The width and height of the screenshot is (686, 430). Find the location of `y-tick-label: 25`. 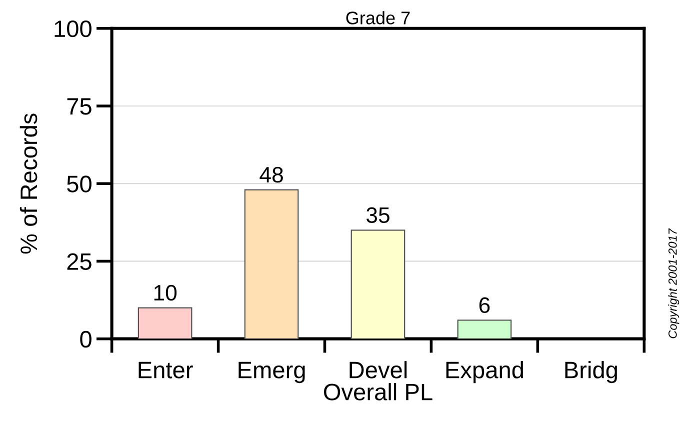

y-tick-label: 25 is located at coordinates (79, 261).